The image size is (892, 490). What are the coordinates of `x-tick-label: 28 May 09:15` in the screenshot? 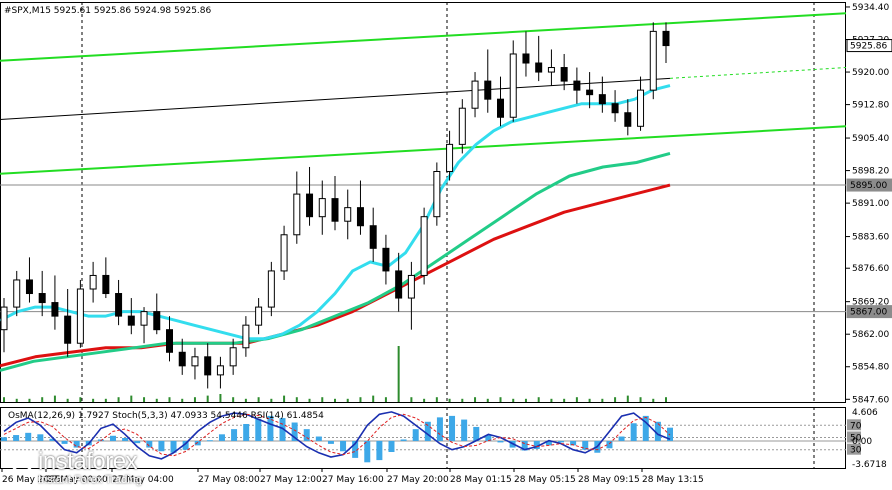 It's located at (609, 480).